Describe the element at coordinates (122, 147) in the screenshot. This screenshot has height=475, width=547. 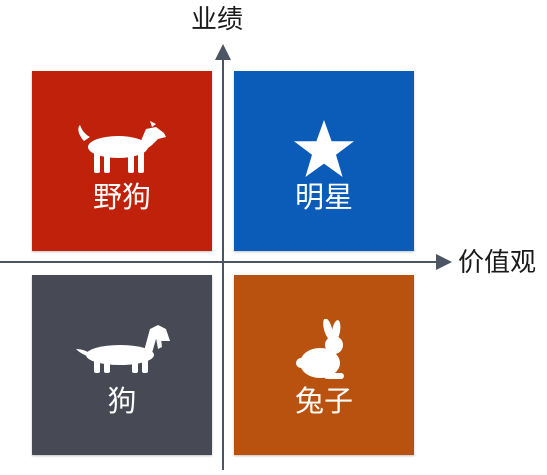
I see `dog-icon` at that location.